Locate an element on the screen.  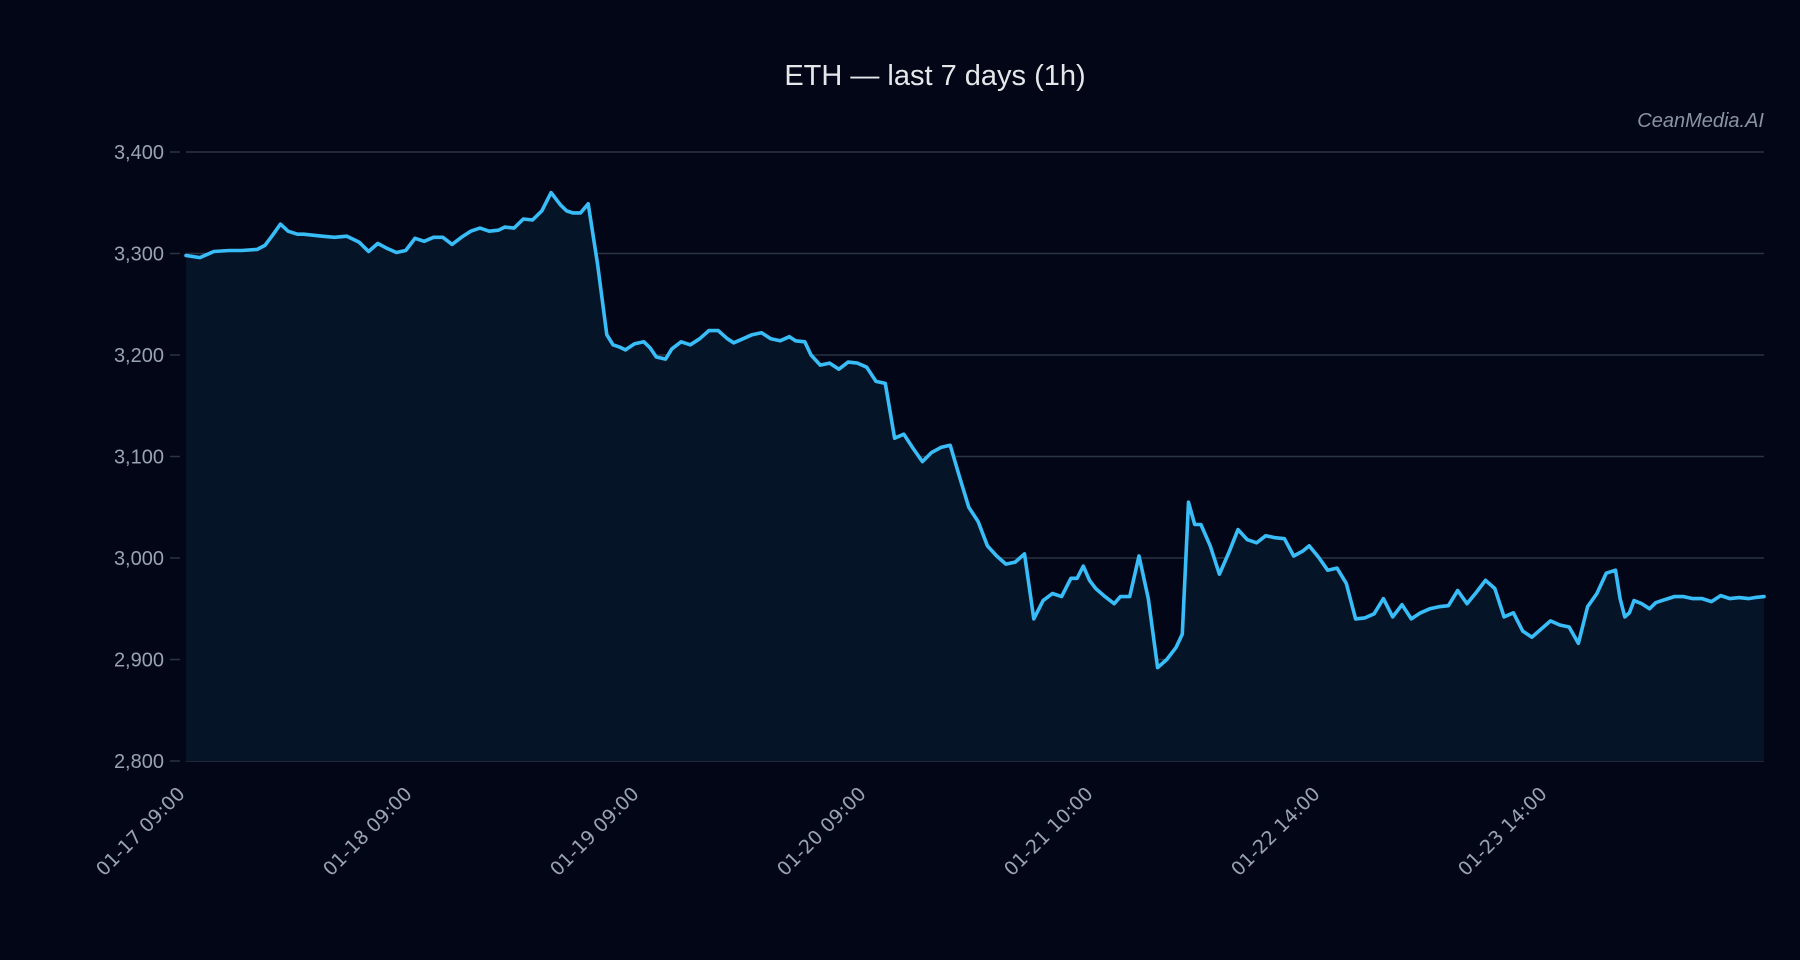
y-tick-label: 3,400 is located at coordinates (139, 153).